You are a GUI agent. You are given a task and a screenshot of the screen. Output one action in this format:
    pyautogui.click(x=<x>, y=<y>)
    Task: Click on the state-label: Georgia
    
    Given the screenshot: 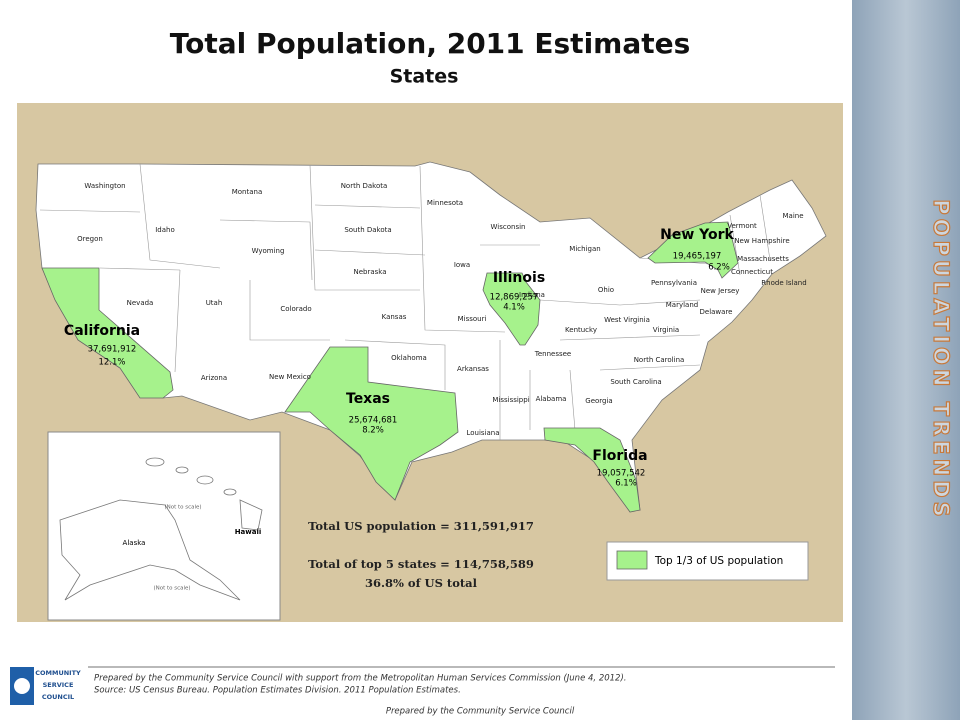 What is the action you would take?
    pyautogui.click(x=598, y=401)
    